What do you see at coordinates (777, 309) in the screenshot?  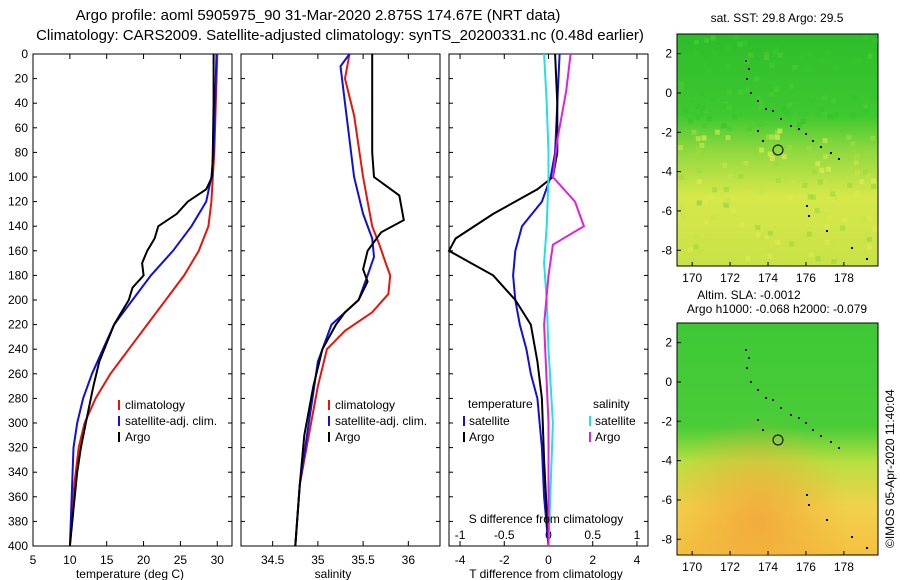 I see `sla-map-title-2: Argo h1000: -0.068 h2000: -0.079` at bounding box center [777, 309].